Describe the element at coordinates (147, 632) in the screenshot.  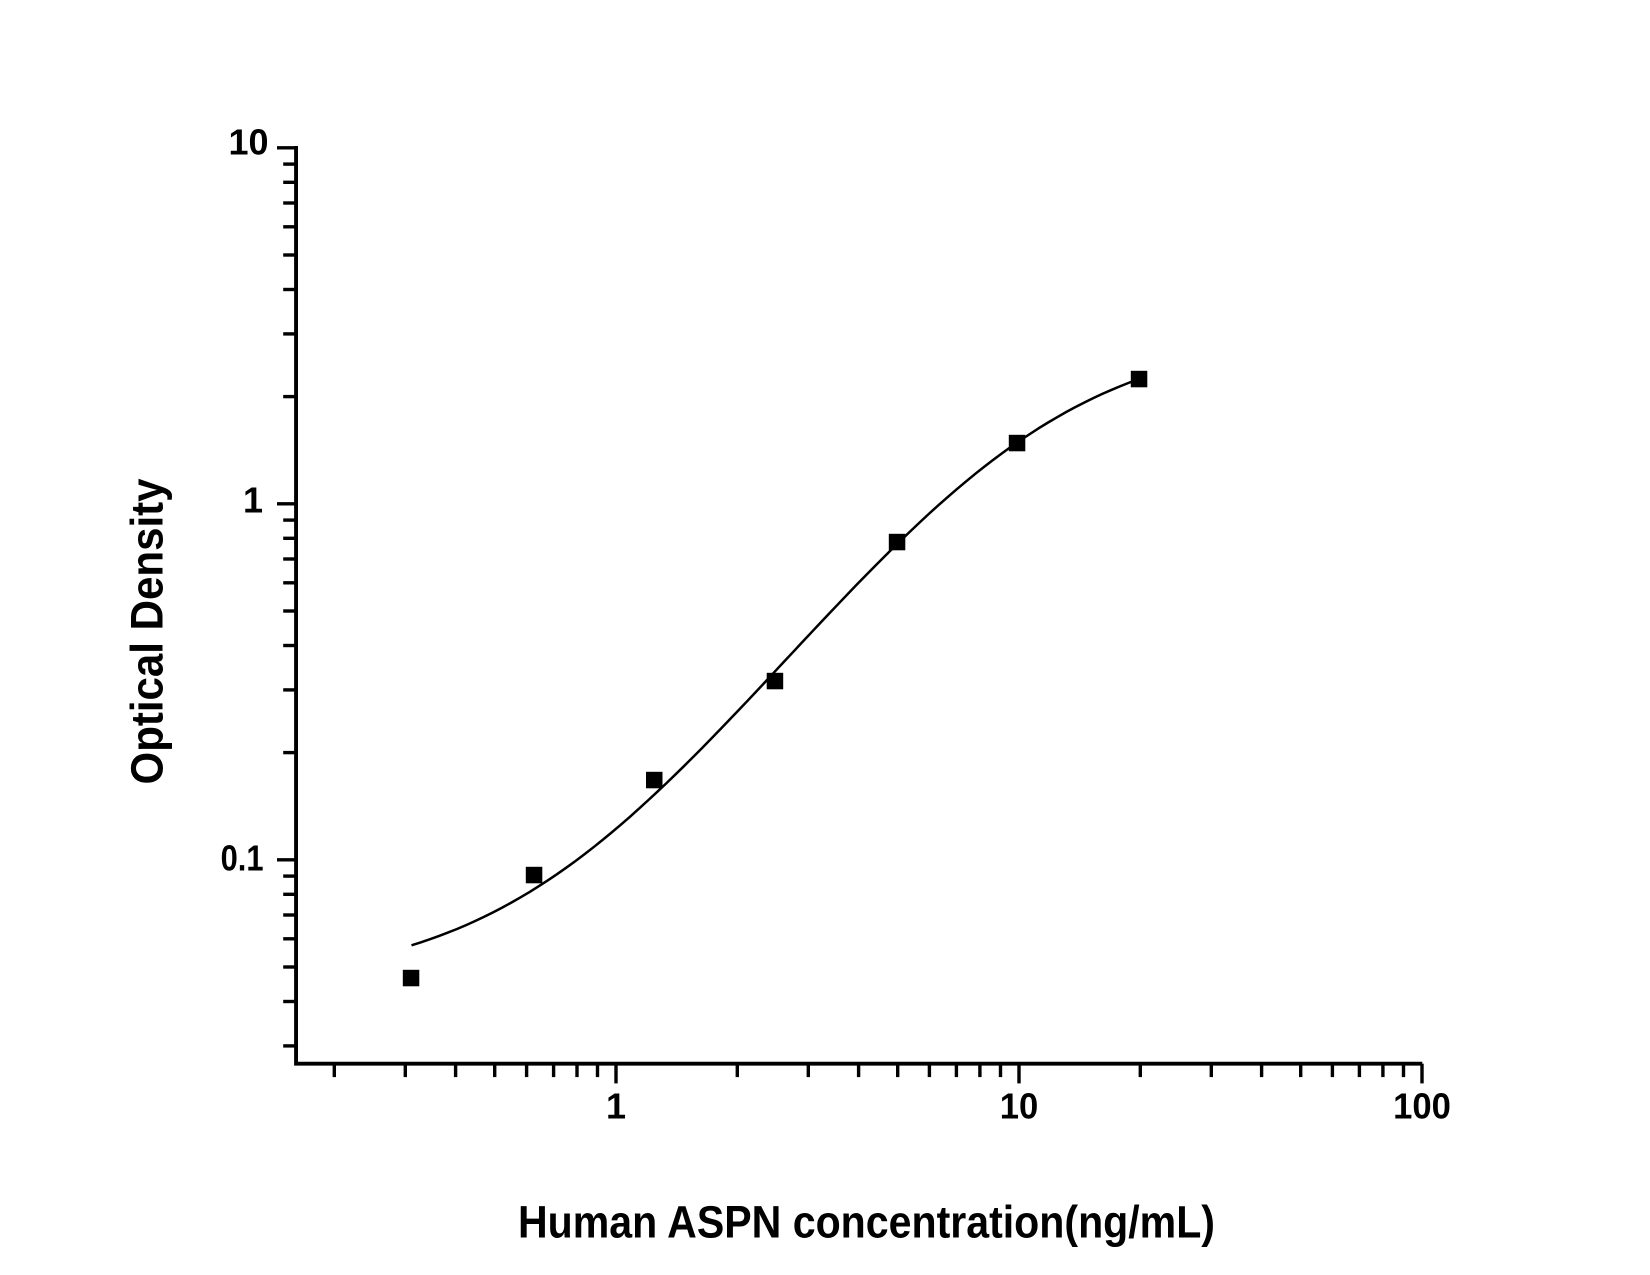
I see `svg-text: Optical Density` at that location.